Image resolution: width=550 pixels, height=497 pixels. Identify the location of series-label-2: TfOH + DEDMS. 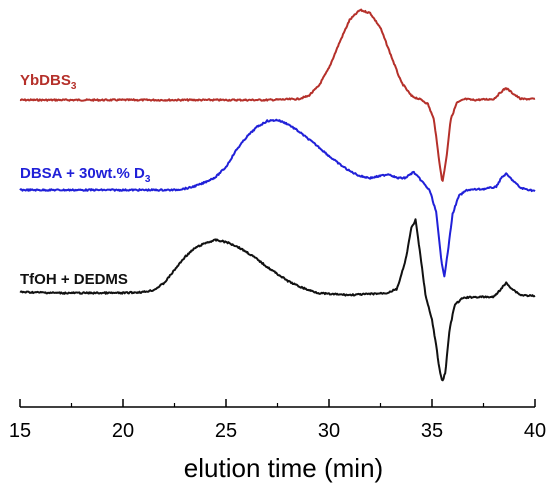
(74, 279).